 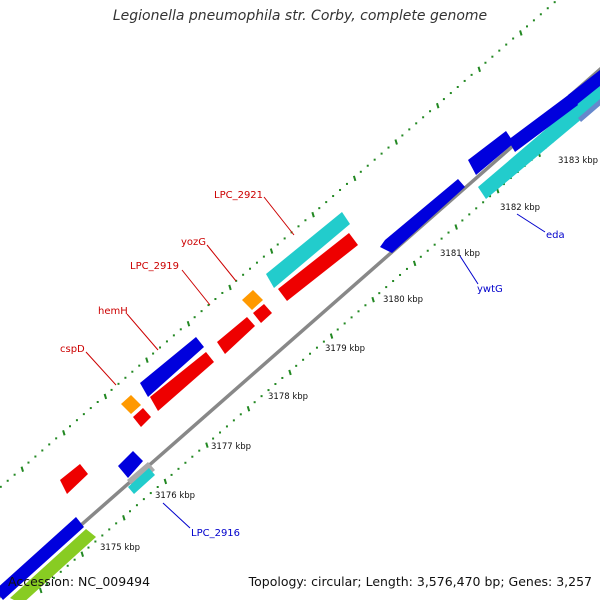 I want to click on ruler-label: 3181 kbp, so click(x=460, y=254).